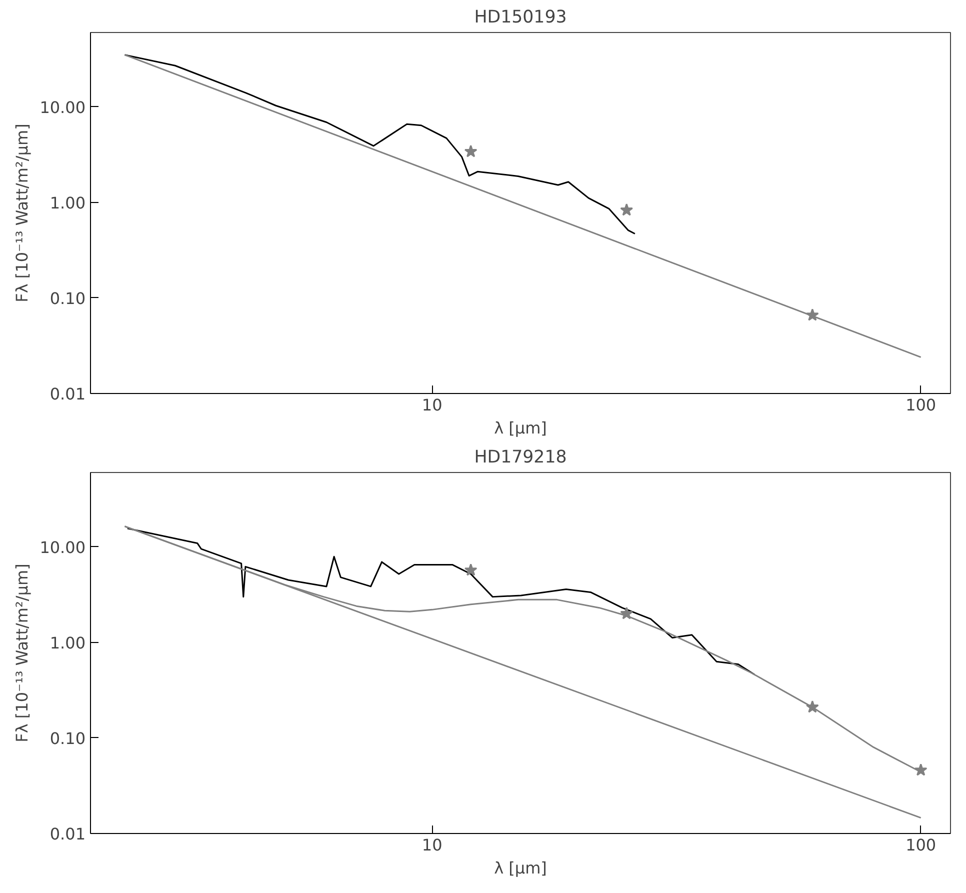  What do you see at coordinates (520, 458) in the screenshot?
I see `chart-title: HD179218` at bounding box center [520, 458].